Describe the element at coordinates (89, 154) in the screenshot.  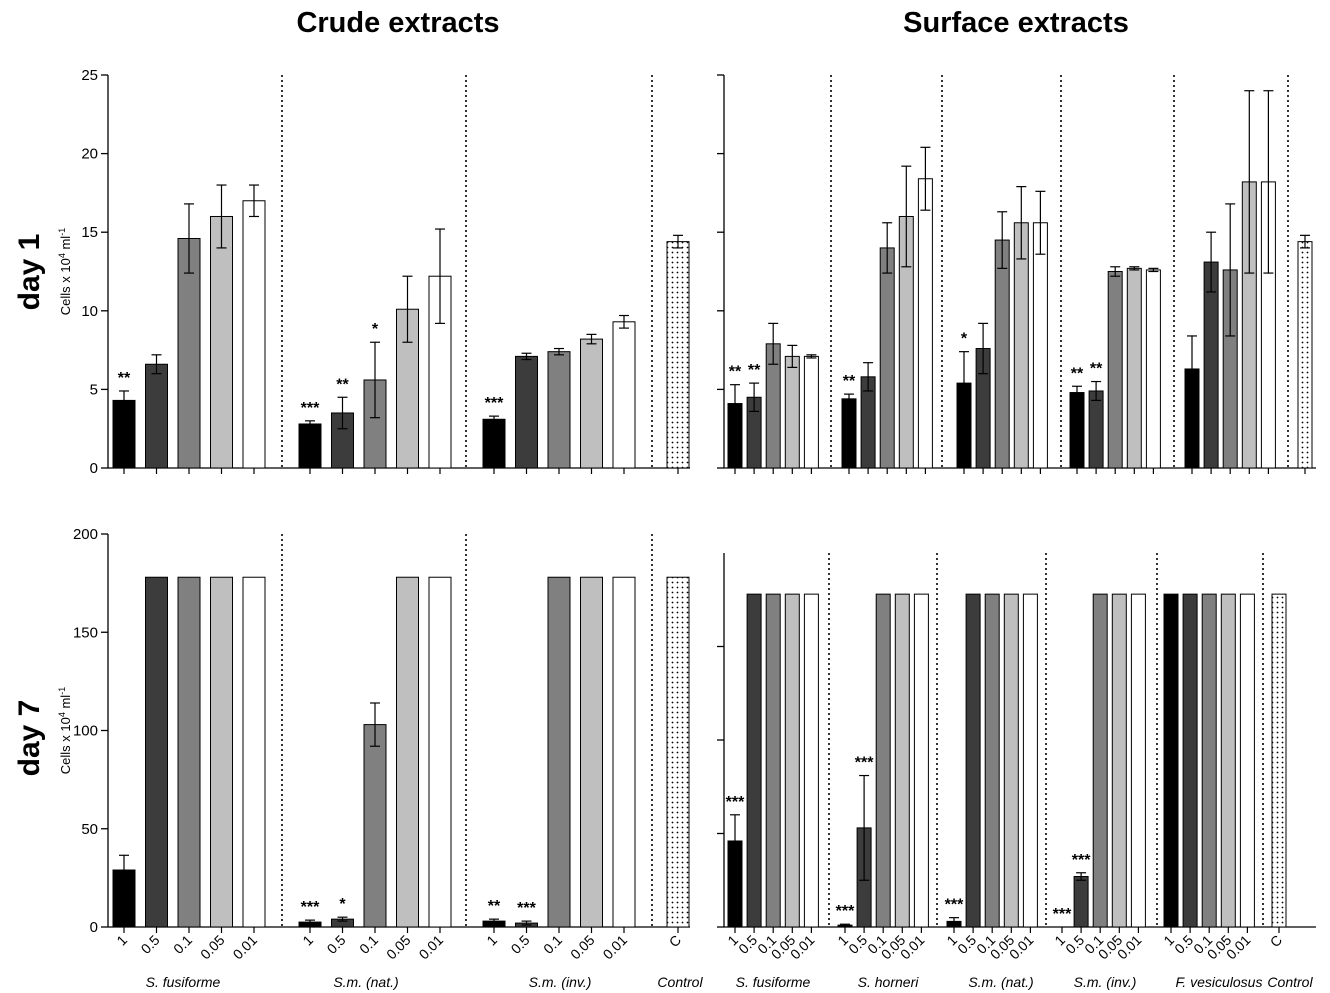
I see `y-tick-label: 20` at that location.